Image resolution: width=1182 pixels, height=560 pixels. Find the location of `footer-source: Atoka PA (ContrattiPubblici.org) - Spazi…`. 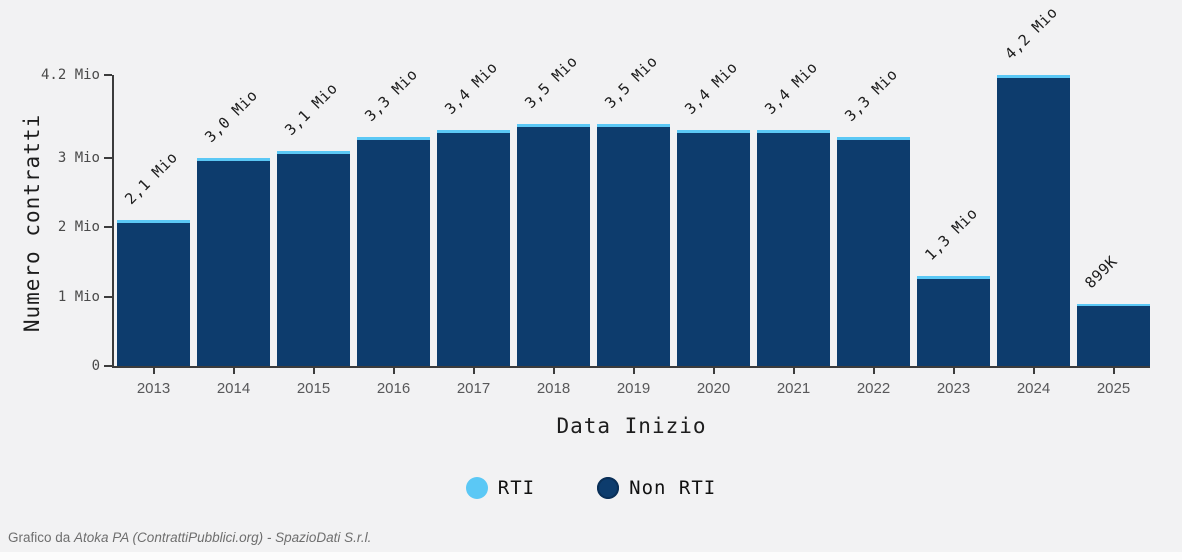

footer-source: Atoka PA (ContrattiPubblici.org) - Spazi… is located at coordinates (223, 537).